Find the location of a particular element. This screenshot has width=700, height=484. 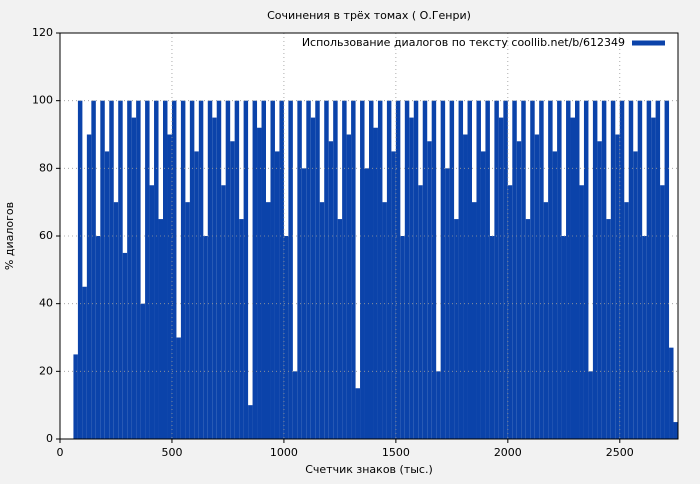

x-axis-label: Счетчик знаков (тыс.) is located at coordinates (369, 469).